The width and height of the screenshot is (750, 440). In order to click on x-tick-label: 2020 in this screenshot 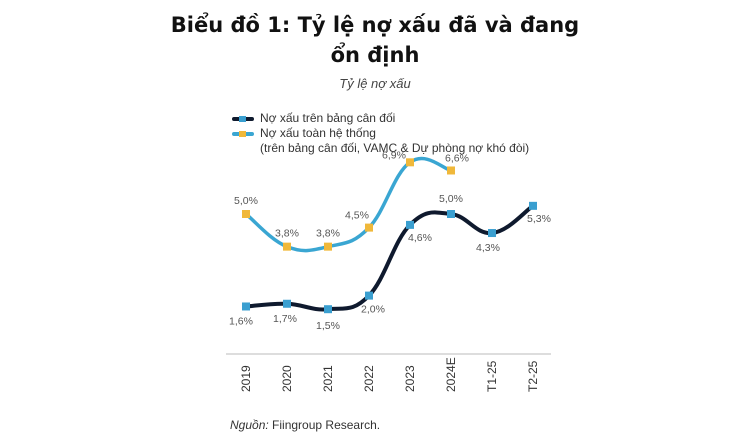, I will do `click(287, 378)`.